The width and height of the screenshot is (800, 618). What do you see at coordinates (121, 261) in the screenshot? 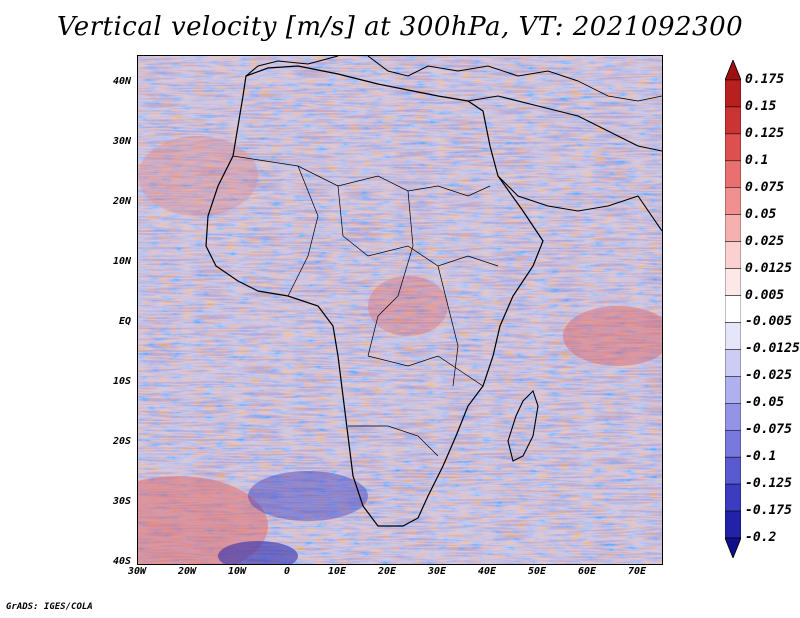
I see `latitude-label: 10N` at bounding box center [121, 261].